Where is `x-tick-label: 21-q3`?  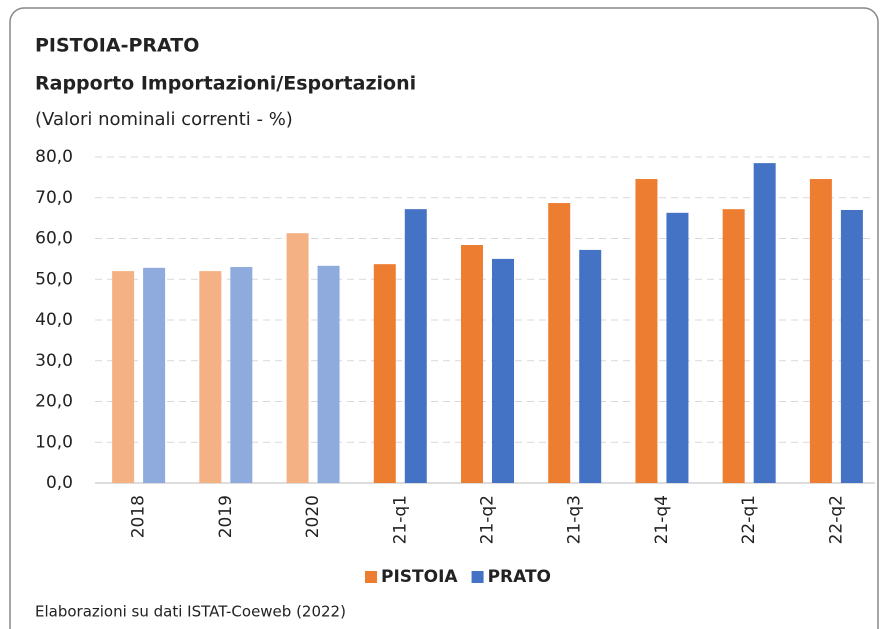 x-tick-label: 21-q3 is located at coordinates (575, 519).